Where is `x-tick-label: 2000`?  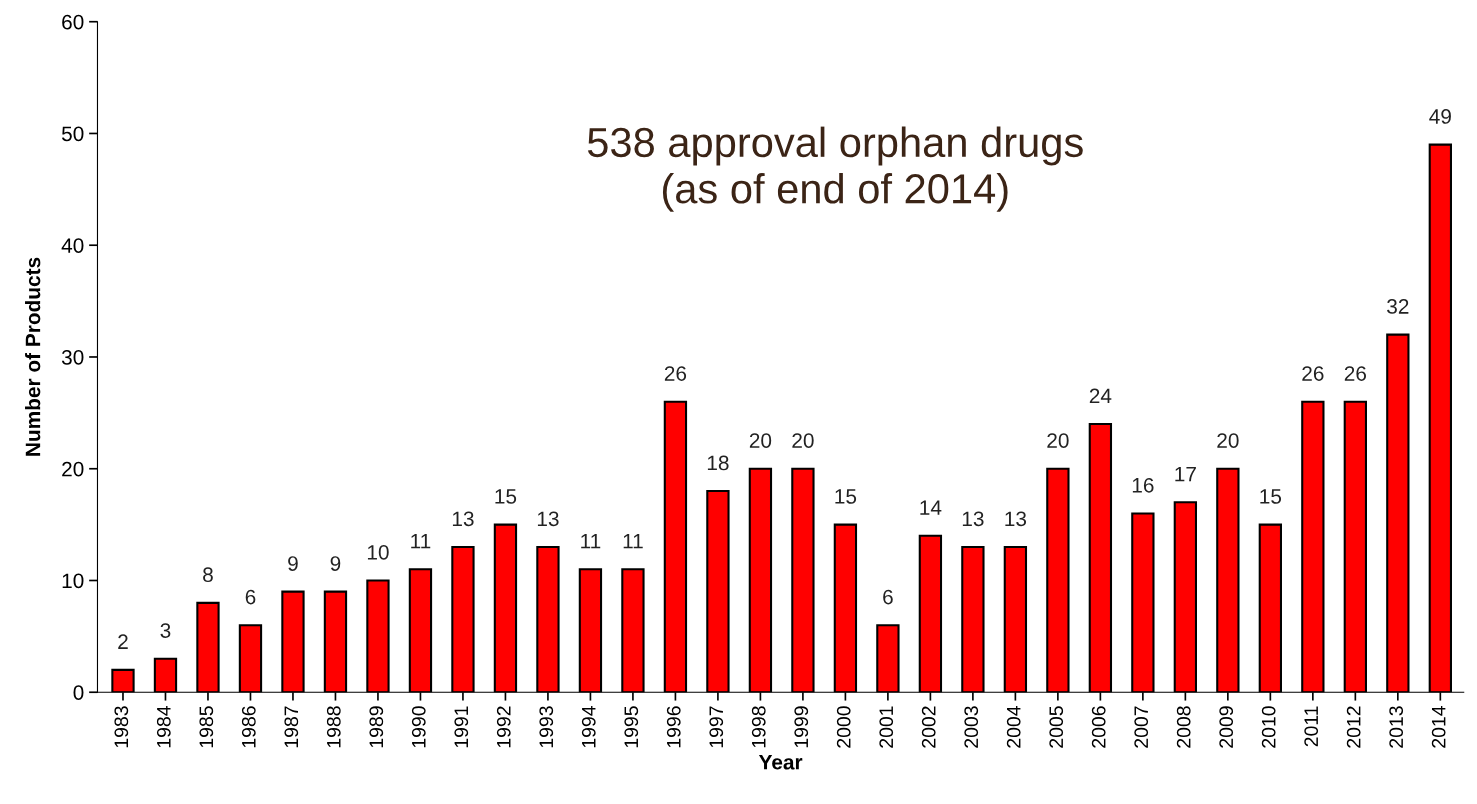
x-tick-label: 2000 is located at coordinates (843, 727).